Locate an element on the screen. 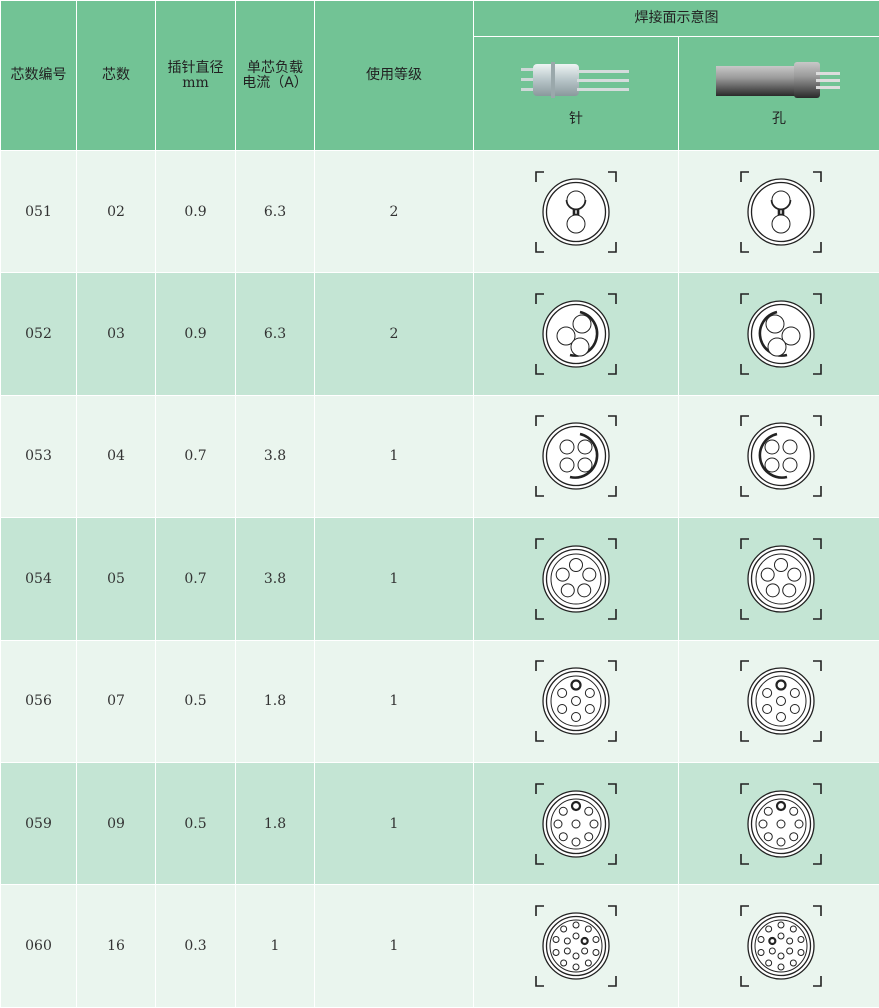 The height and width of the screenshot is (1008, 879). header-pin: 针 is located at coordinates (576, 94).